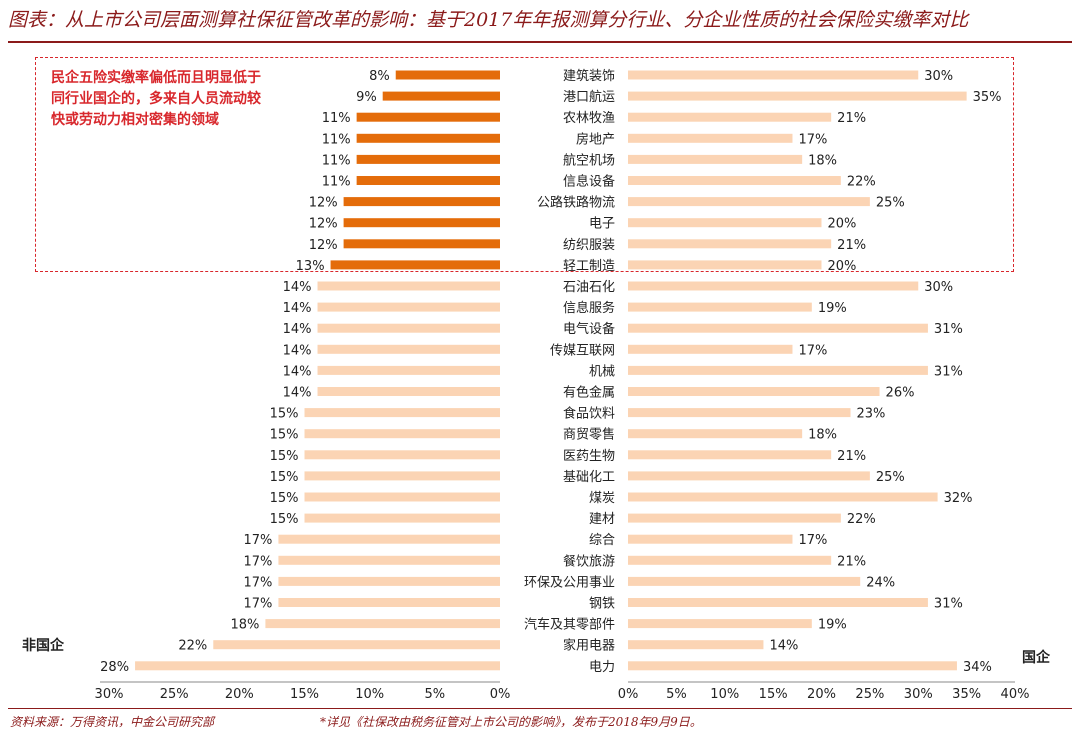  What do you see at coordinates (871, 414) in the screenshot?
I see `bar-label-state: 23%` at bounding box center [871, 414].